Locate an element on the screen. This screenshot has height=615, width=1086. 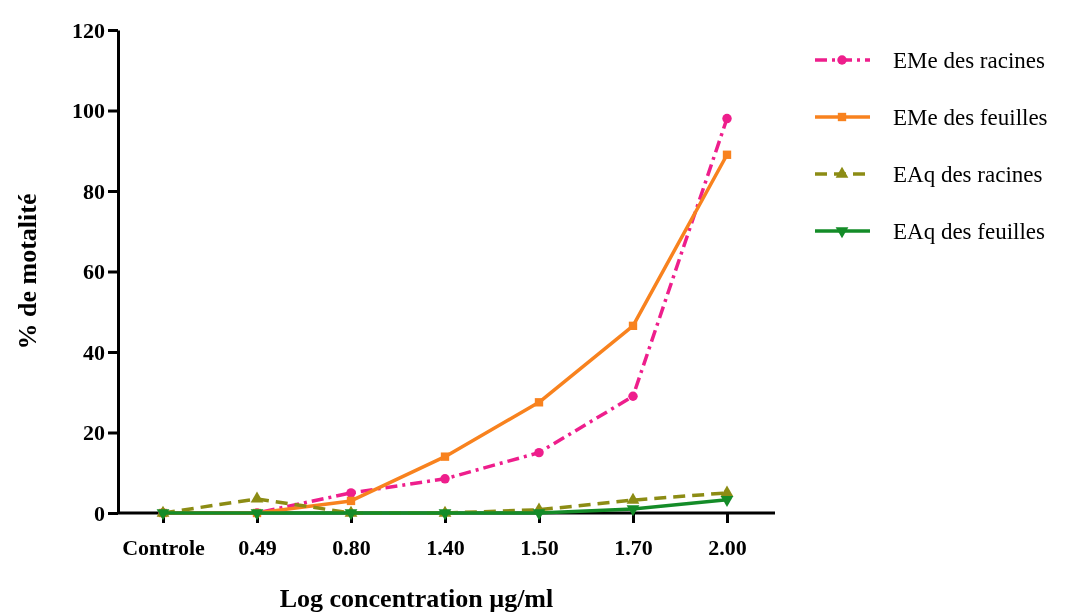
y-axis-title: % de motalité is located at coordinates (27, 271).